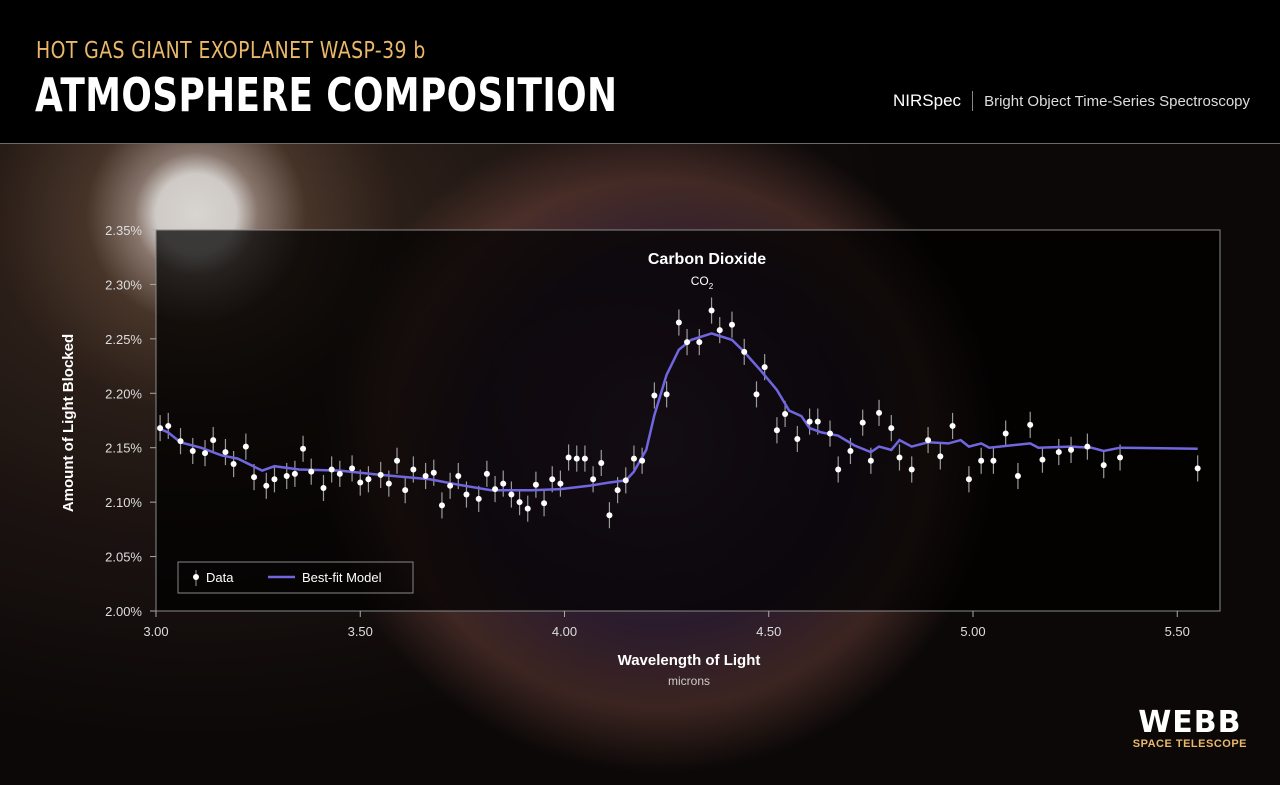  What do you see at coordinates (707, 259) in the screenshot?
I see `annotation-title: Carbon Dioxide` at bounding box center [707, 259].